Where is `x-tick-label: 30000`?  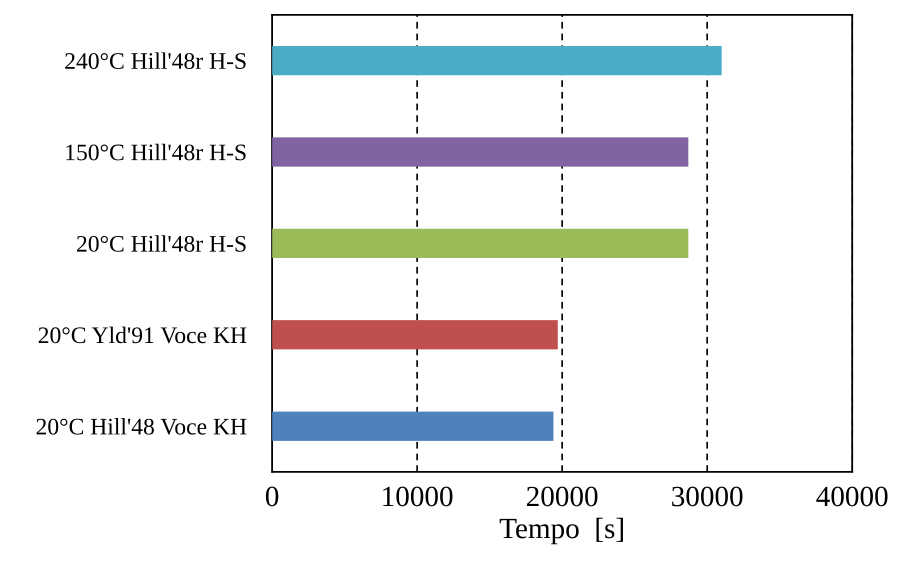
x-tick-label: 30000 is located at coordinates (707, 496).